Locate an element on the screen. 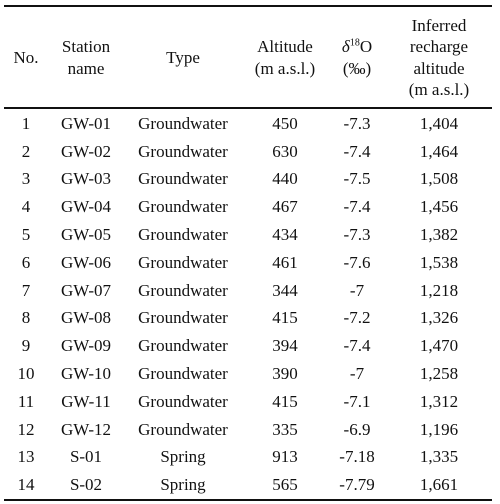  cell-inferred-recharge-altitude: 1,382 is located at coordinates (439, 235).